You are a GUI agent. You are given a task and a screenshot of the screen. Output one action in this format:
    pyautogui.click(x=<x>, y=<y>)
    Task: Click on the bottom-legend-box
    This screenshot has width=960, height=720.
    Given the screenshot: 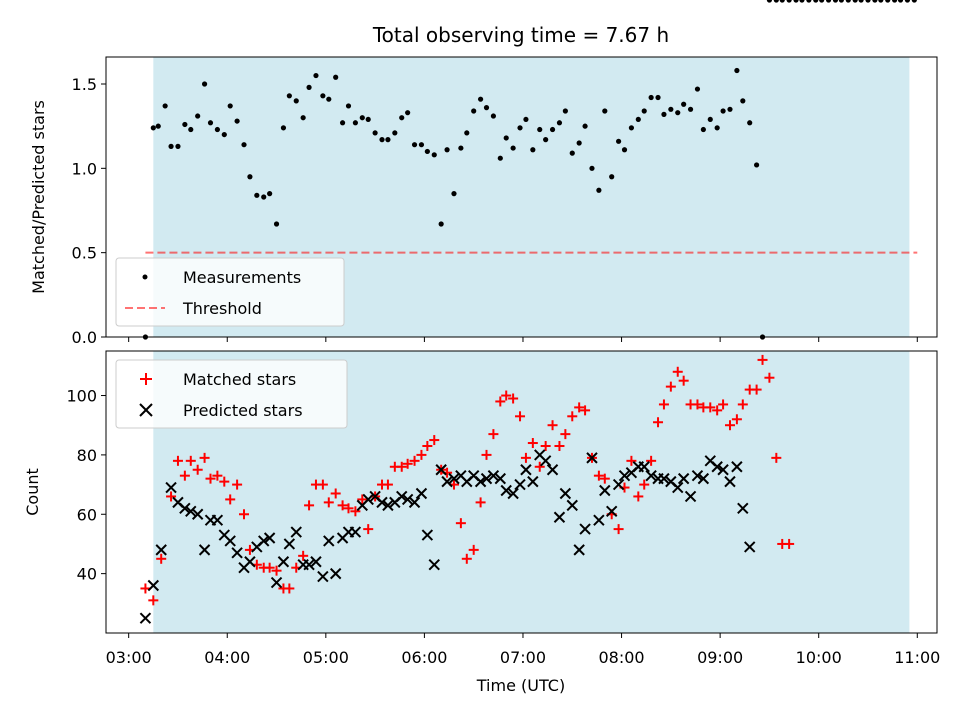 What is the action you would take?
    pyautogui.click(x=231, y=394)
    